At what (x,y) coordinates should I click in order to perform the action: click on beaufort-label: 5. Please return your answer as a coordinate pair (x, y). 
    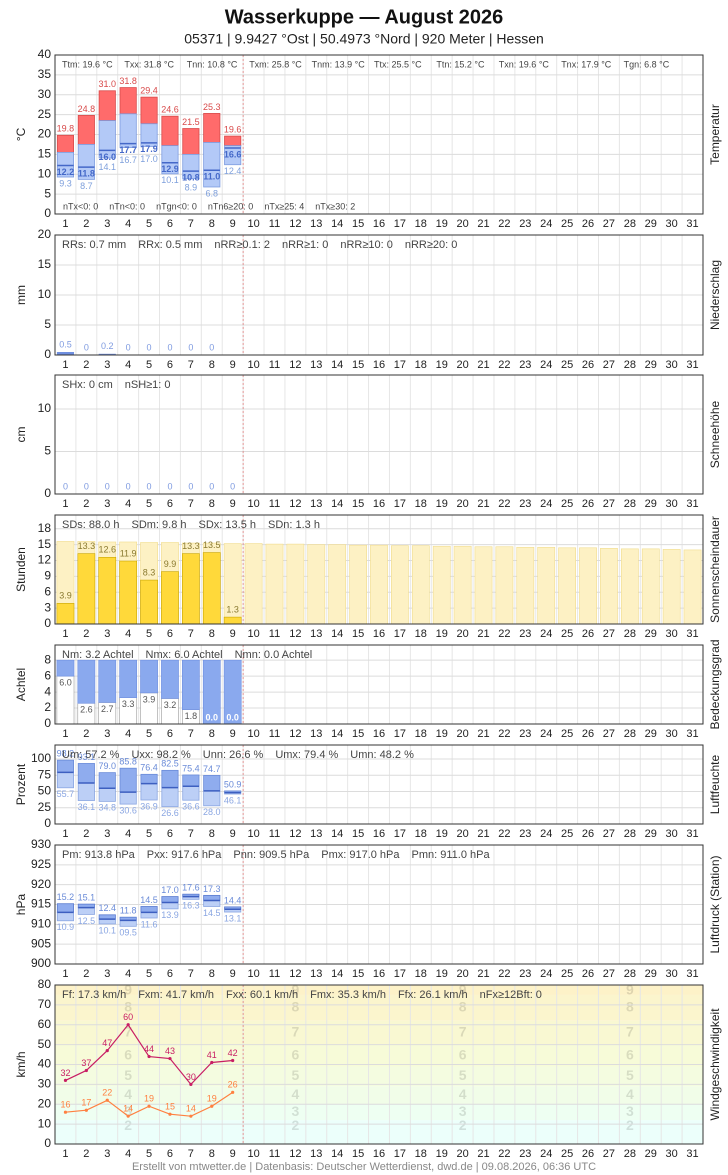
    Looking at the image, I should click on (630, 1075).